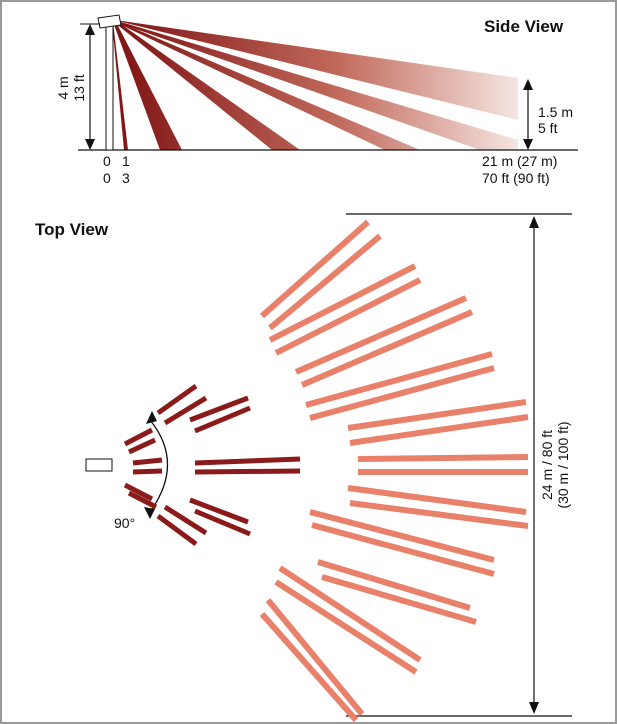 The height and width of the screenshot is (724, 617). Describe the element at coordinates (79, 87) in the screenshot. I see `height-feet-label: 13 ft` at that location.